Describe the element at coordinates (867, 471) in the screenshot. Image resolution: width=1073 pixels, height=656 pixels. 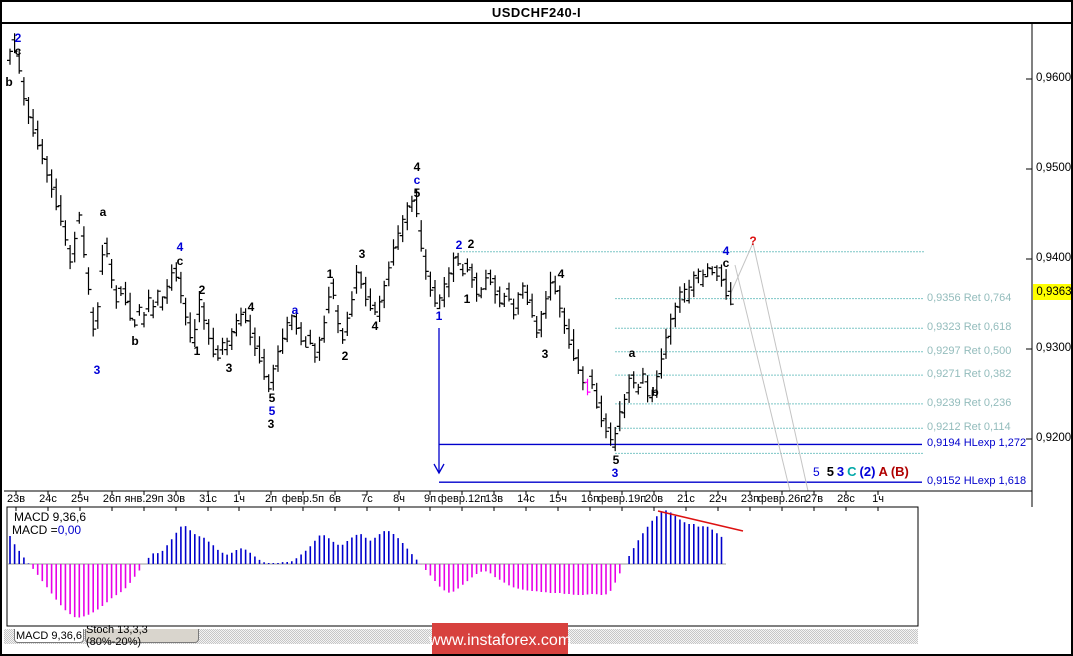
I see `wave-count-part: (2)` at that location.